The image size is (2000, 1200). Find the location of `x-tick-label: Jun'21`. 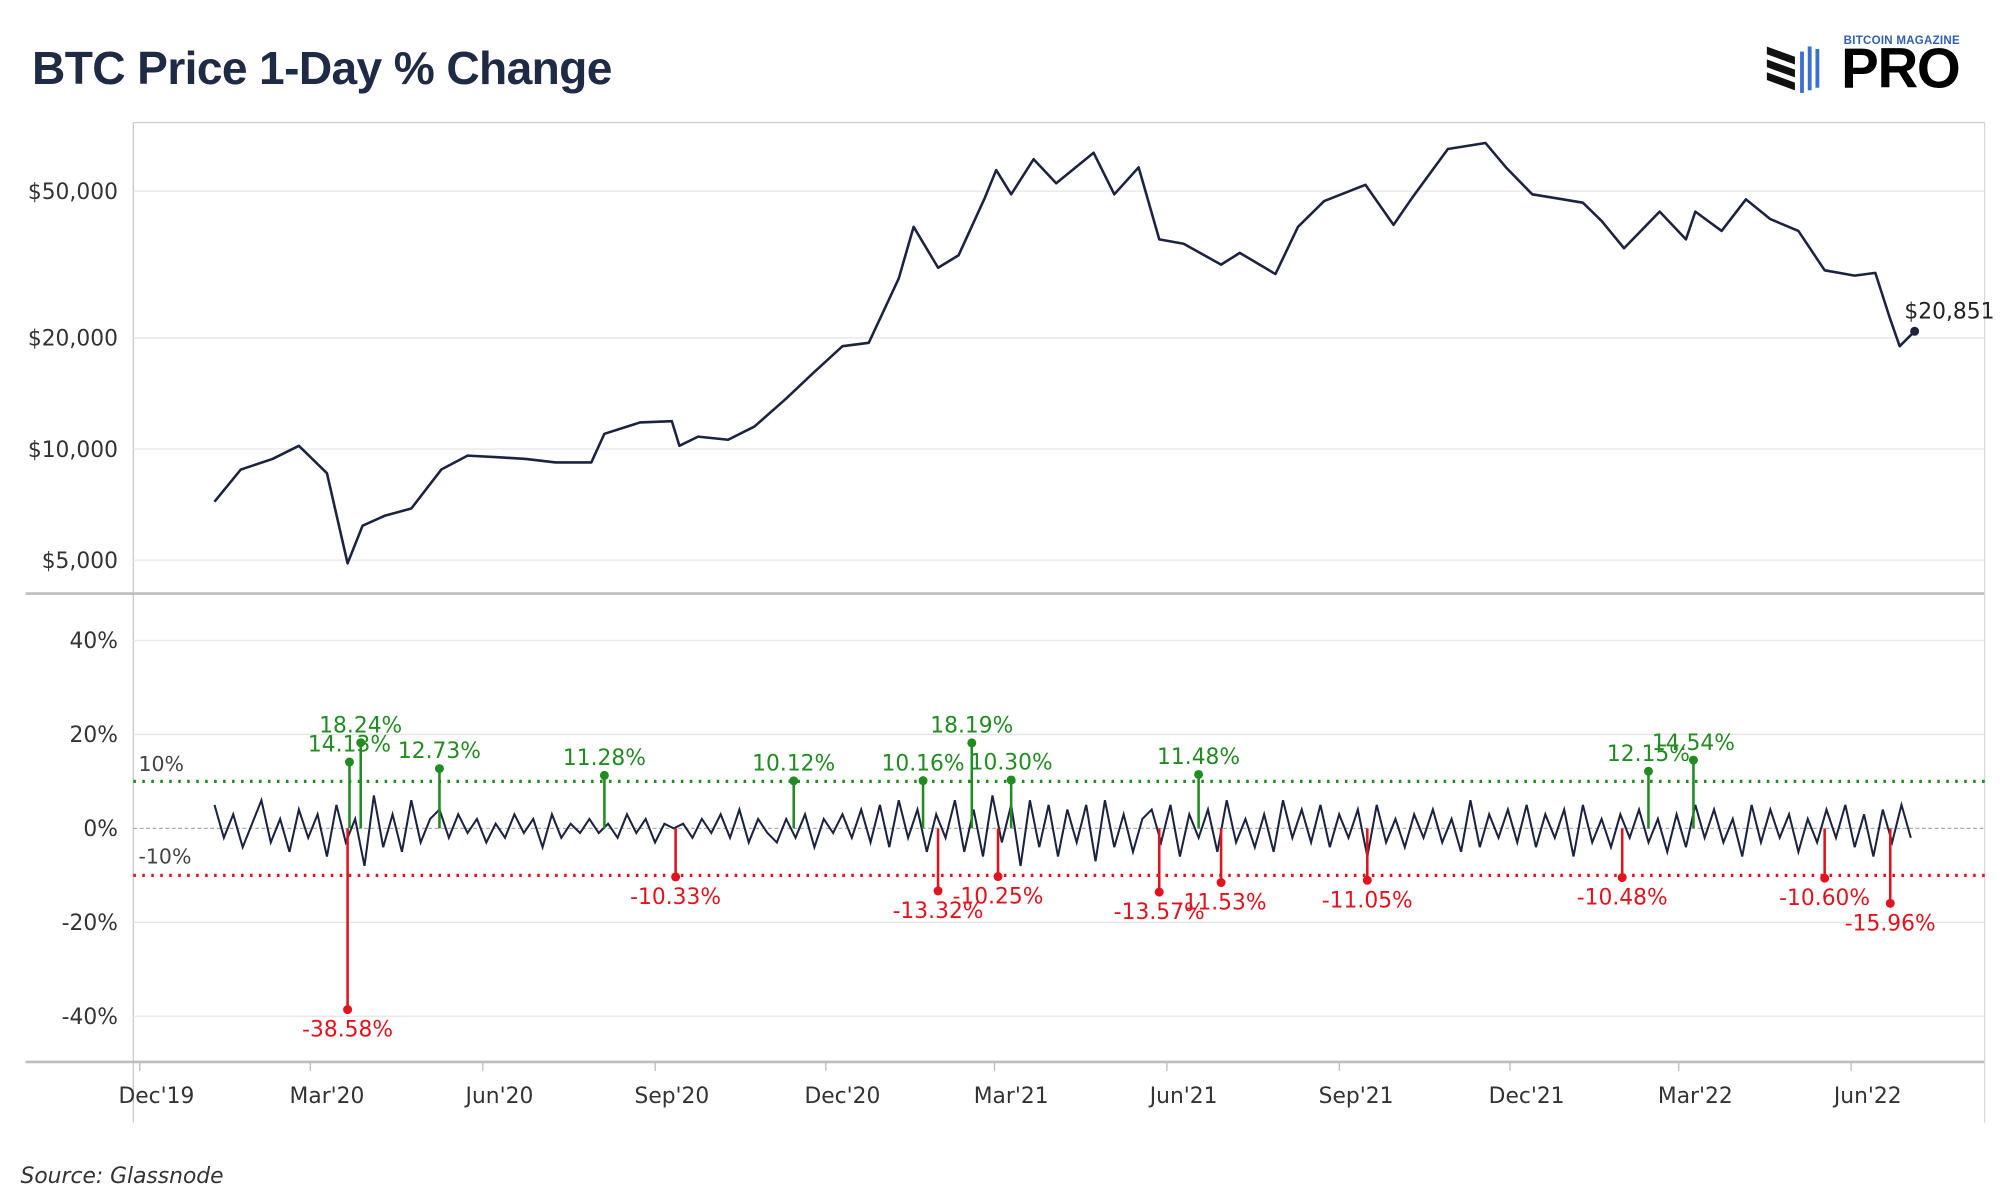

x-tick-label: Jun'21 is located at coordinates (1183, 1096).